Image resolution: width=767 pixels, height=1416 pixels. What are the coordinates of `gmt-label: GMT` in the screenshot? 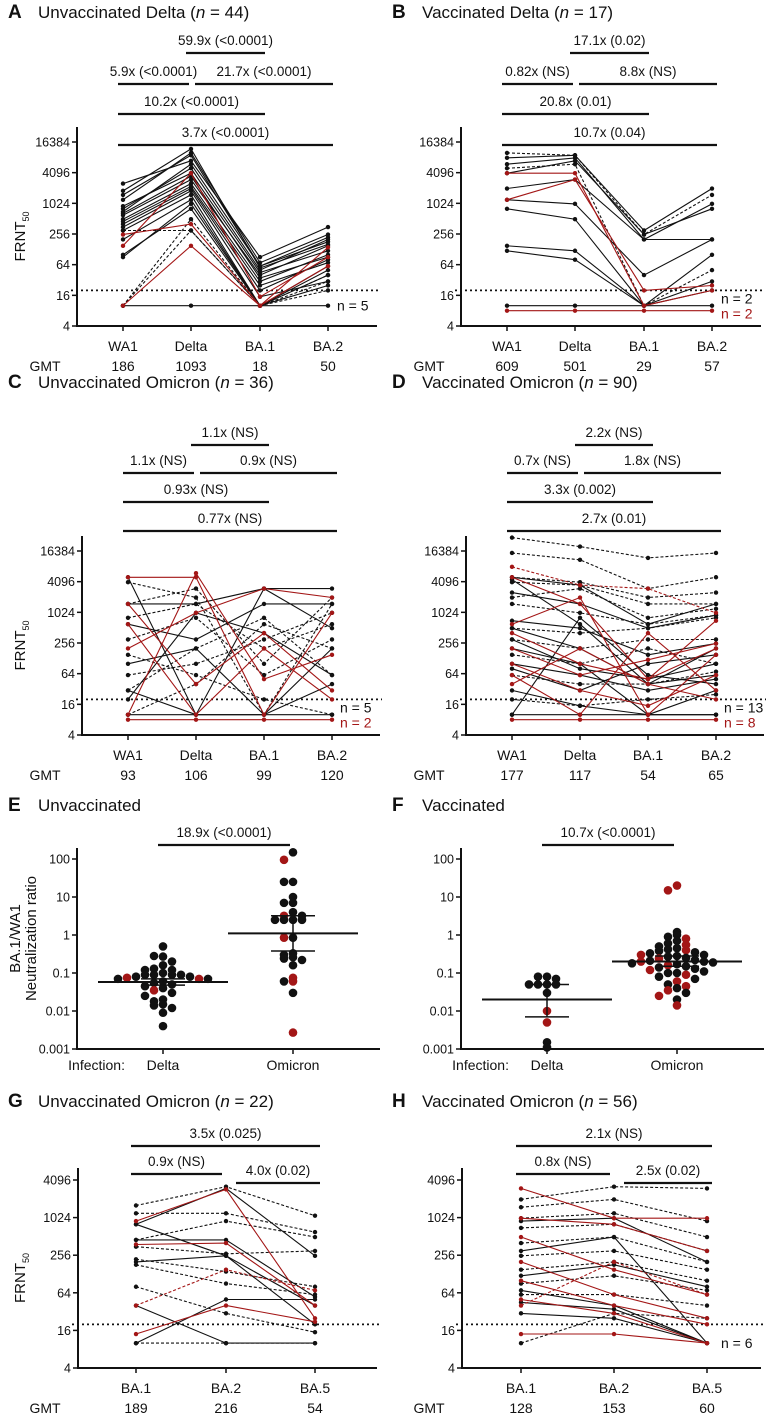 It's located at (429, 775).